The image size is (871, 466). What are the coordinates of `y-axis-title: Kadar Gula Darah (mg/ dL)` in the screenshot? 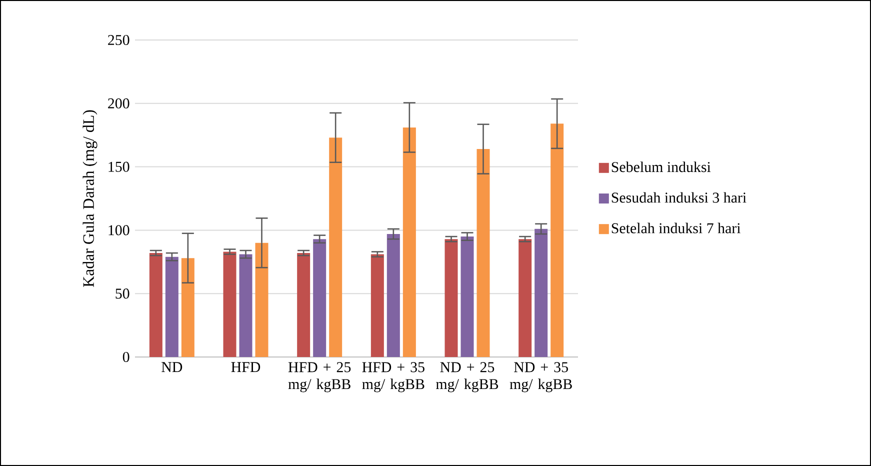 It's located at (90, 199).